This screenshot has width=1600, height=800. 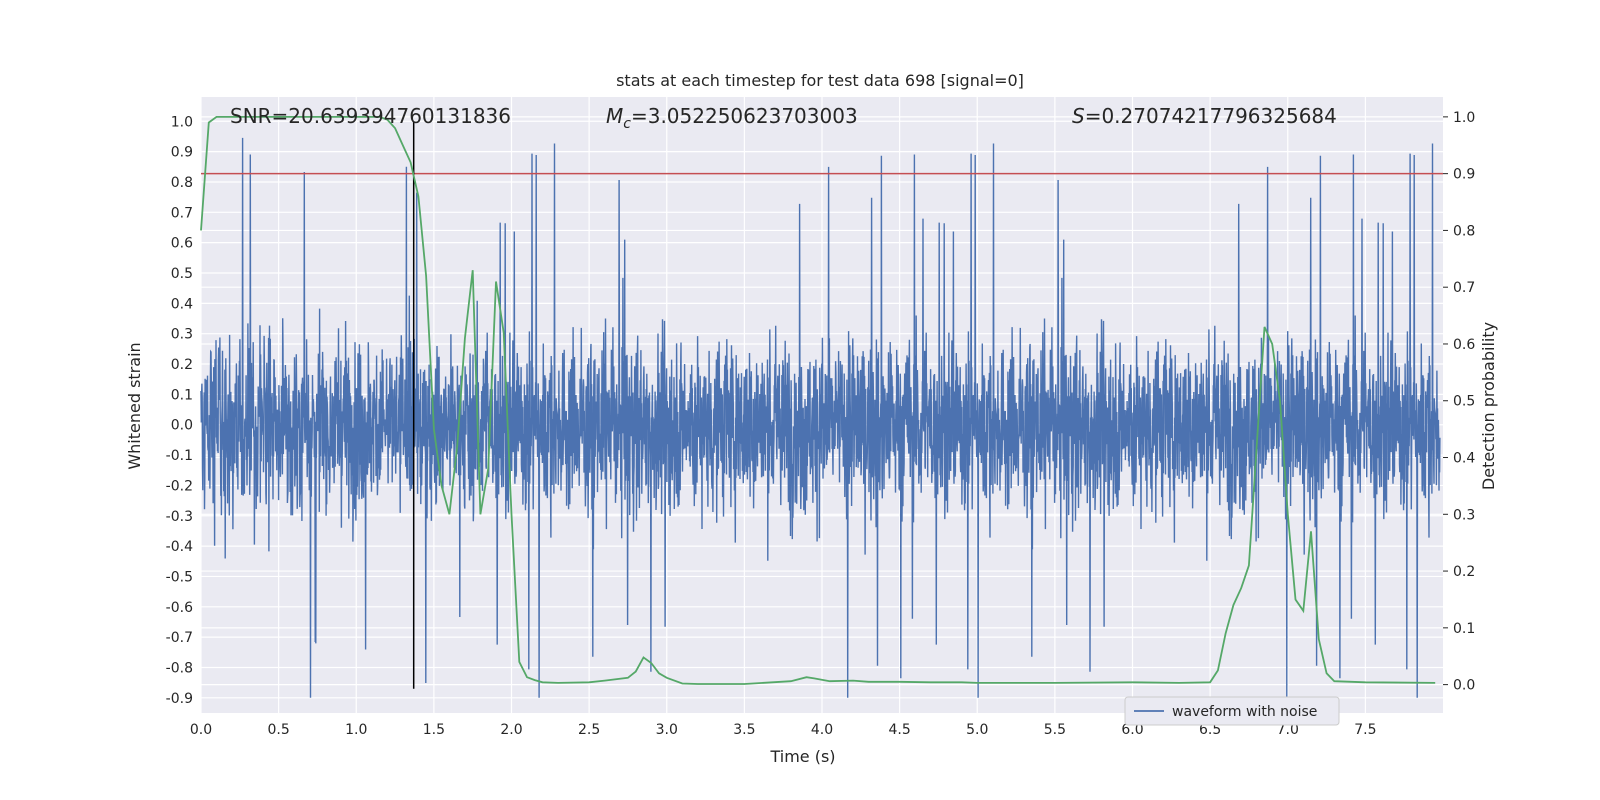 I want to click on s-annotation: S=0.27074217796325684, so click(x=1204, y=116).